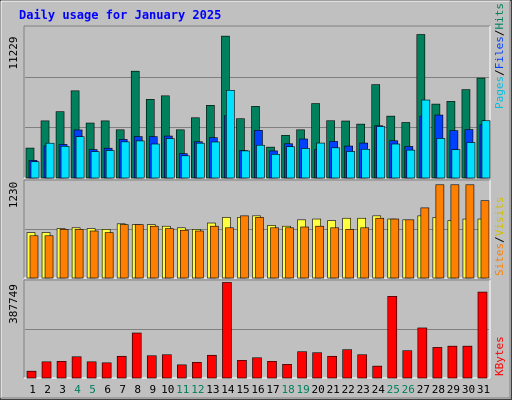 The height and width of the screenshot is (400, 512). What do you see at coordinates (408, 389) in the screenshot?
I see `x-tick-label: 26` at bounding box center [408, 389].